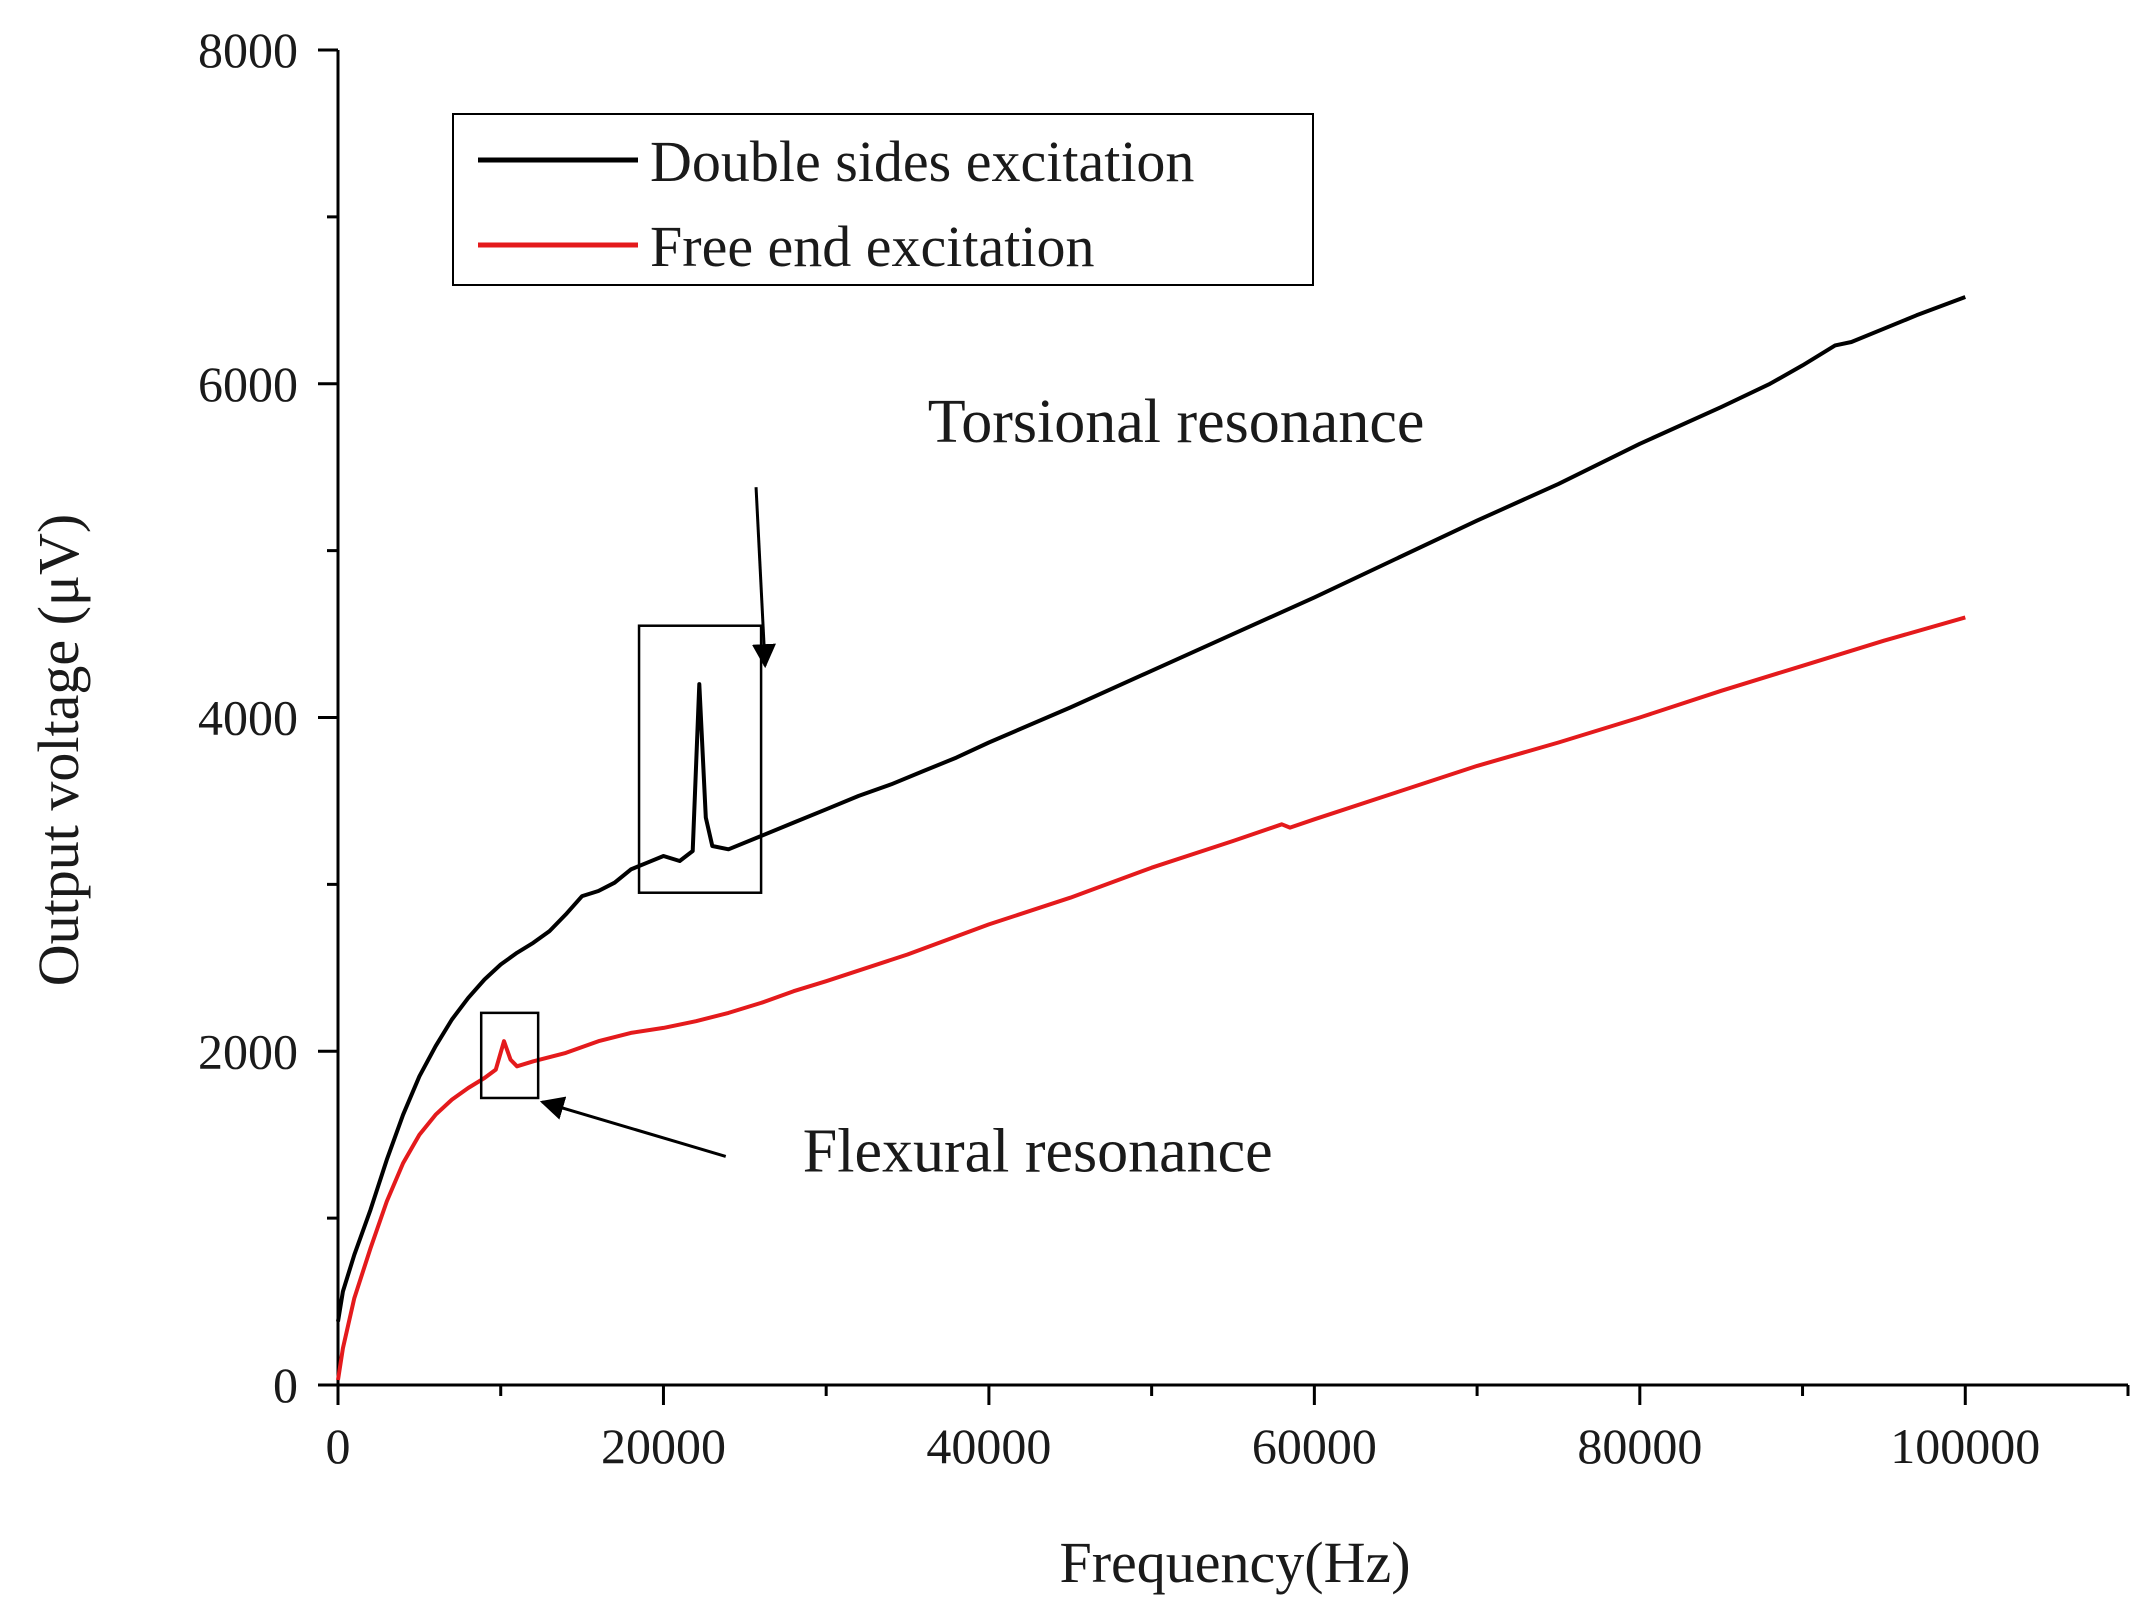  Describe the element at coordinates (922, 161) in the screenshot. I see `legend-label-double-sides: Double sides excitation` at that location.